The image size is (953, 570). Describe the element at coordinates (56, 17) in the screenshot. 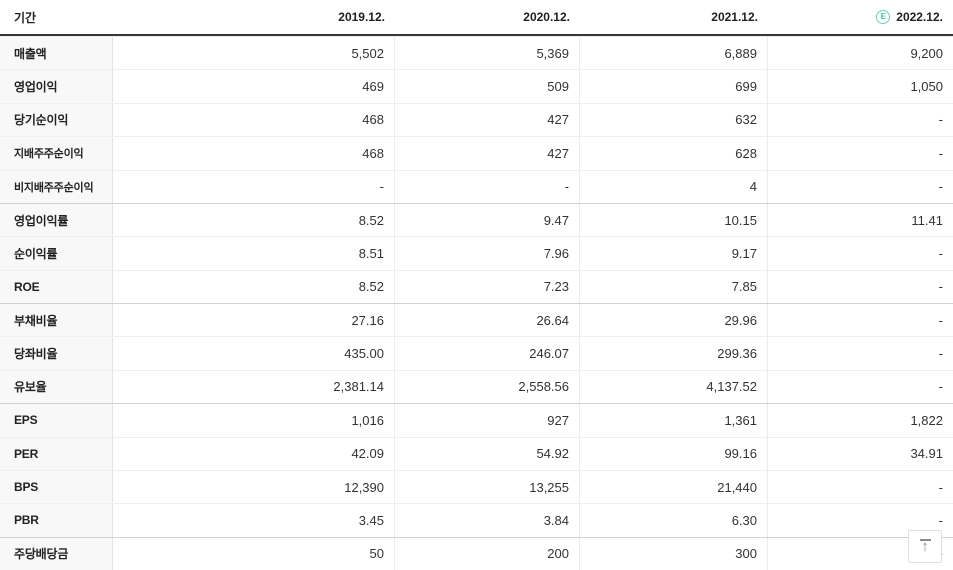

I see `period-column-header: 기간` at that location.